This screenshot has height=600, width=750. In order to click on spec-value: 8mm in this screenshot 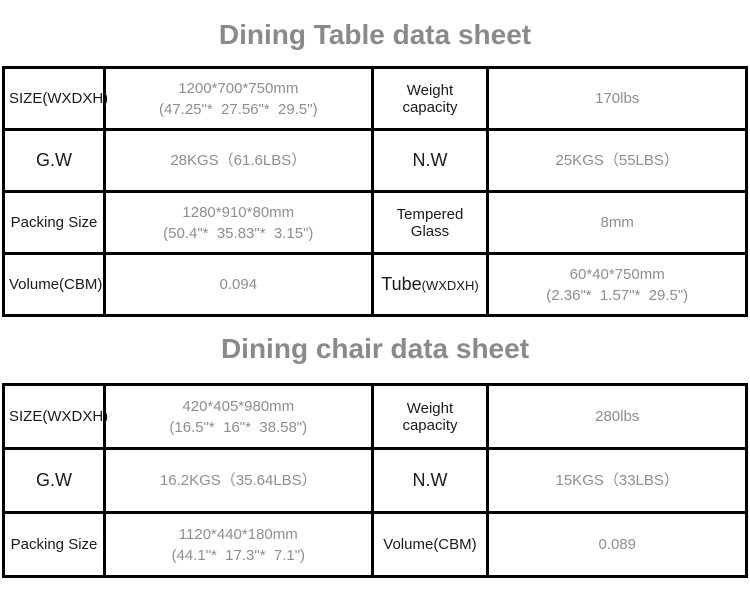, I will do `click(617, 222)`.